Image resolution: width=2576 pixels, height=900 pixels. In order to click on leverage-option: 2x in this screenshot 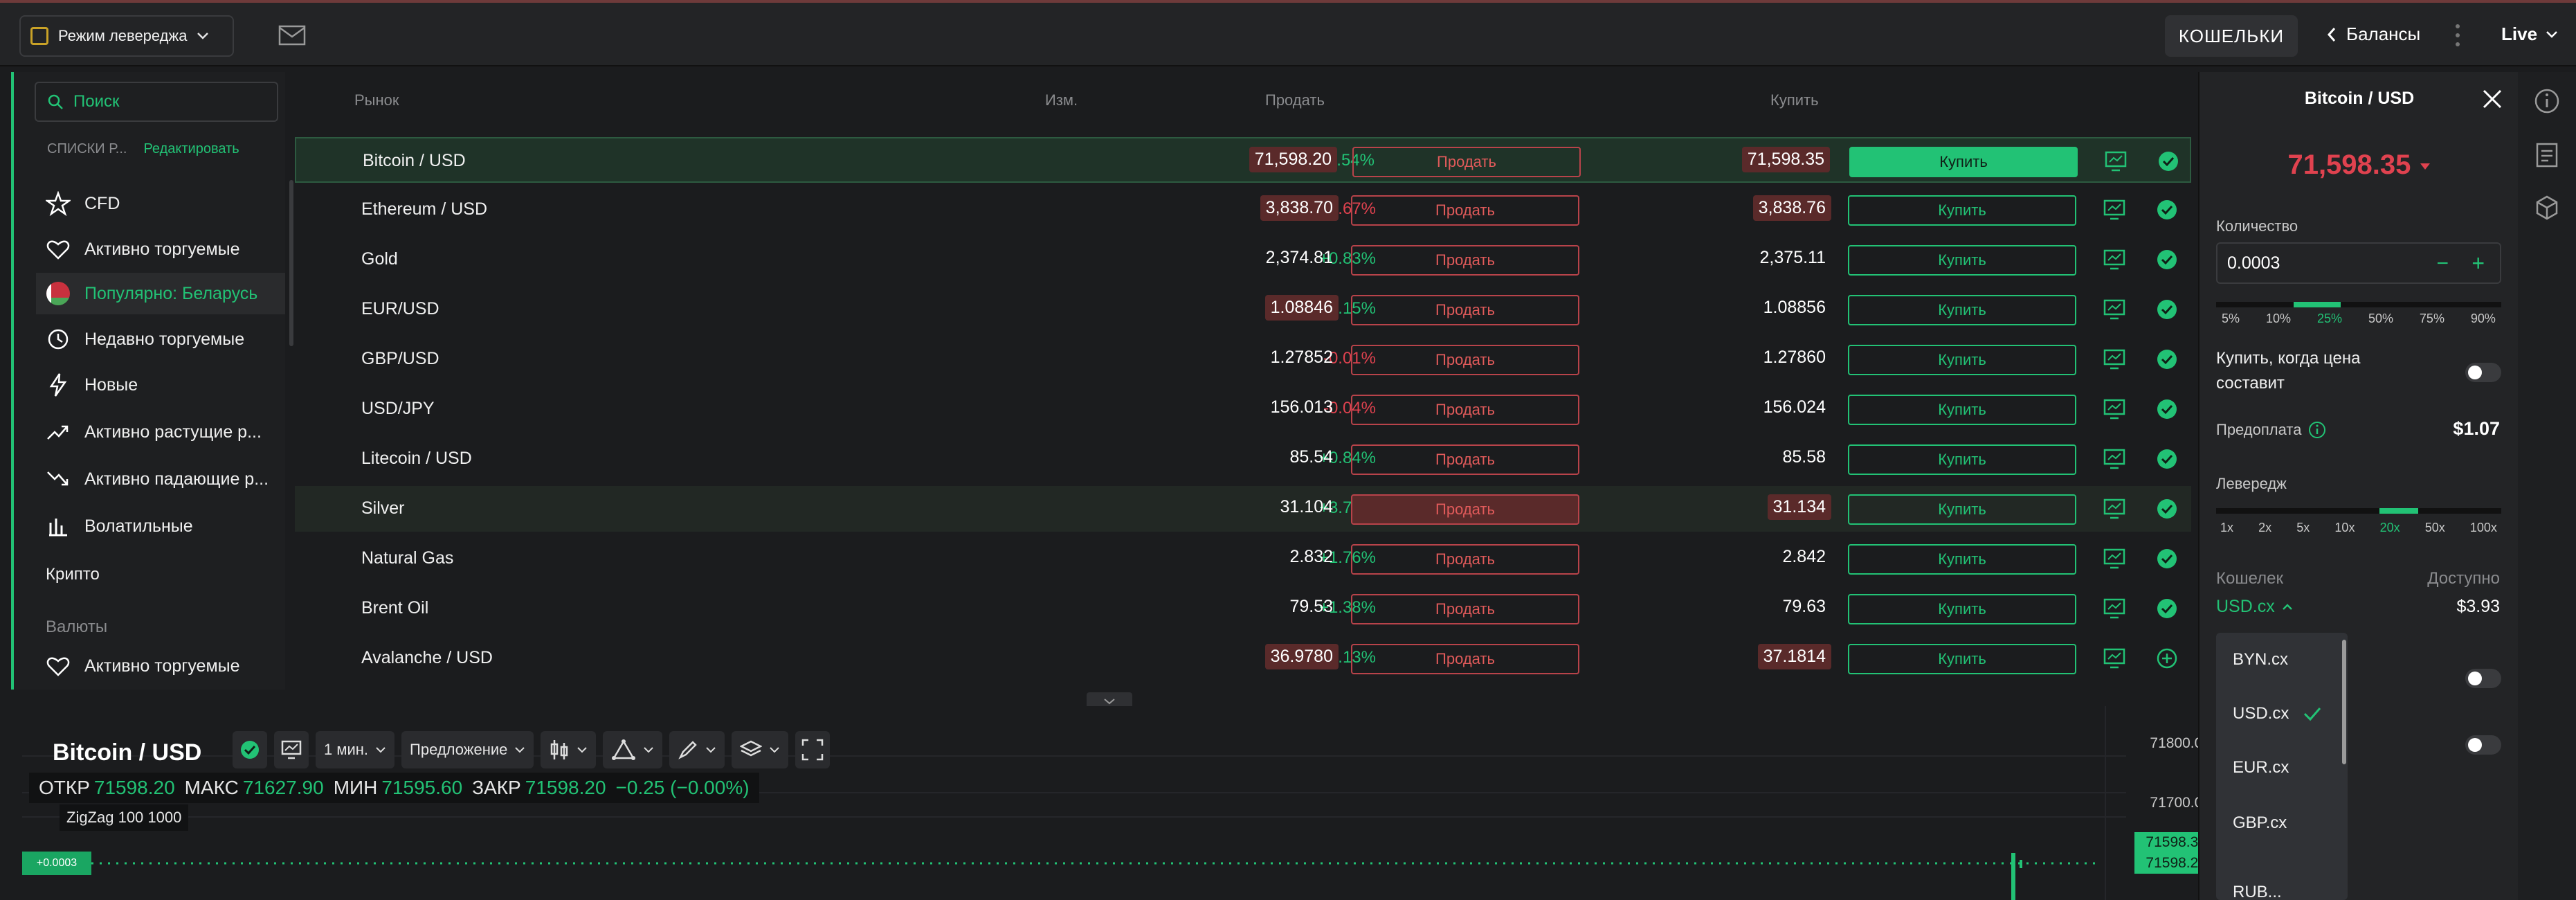, I will do `click(2265, 527)`.